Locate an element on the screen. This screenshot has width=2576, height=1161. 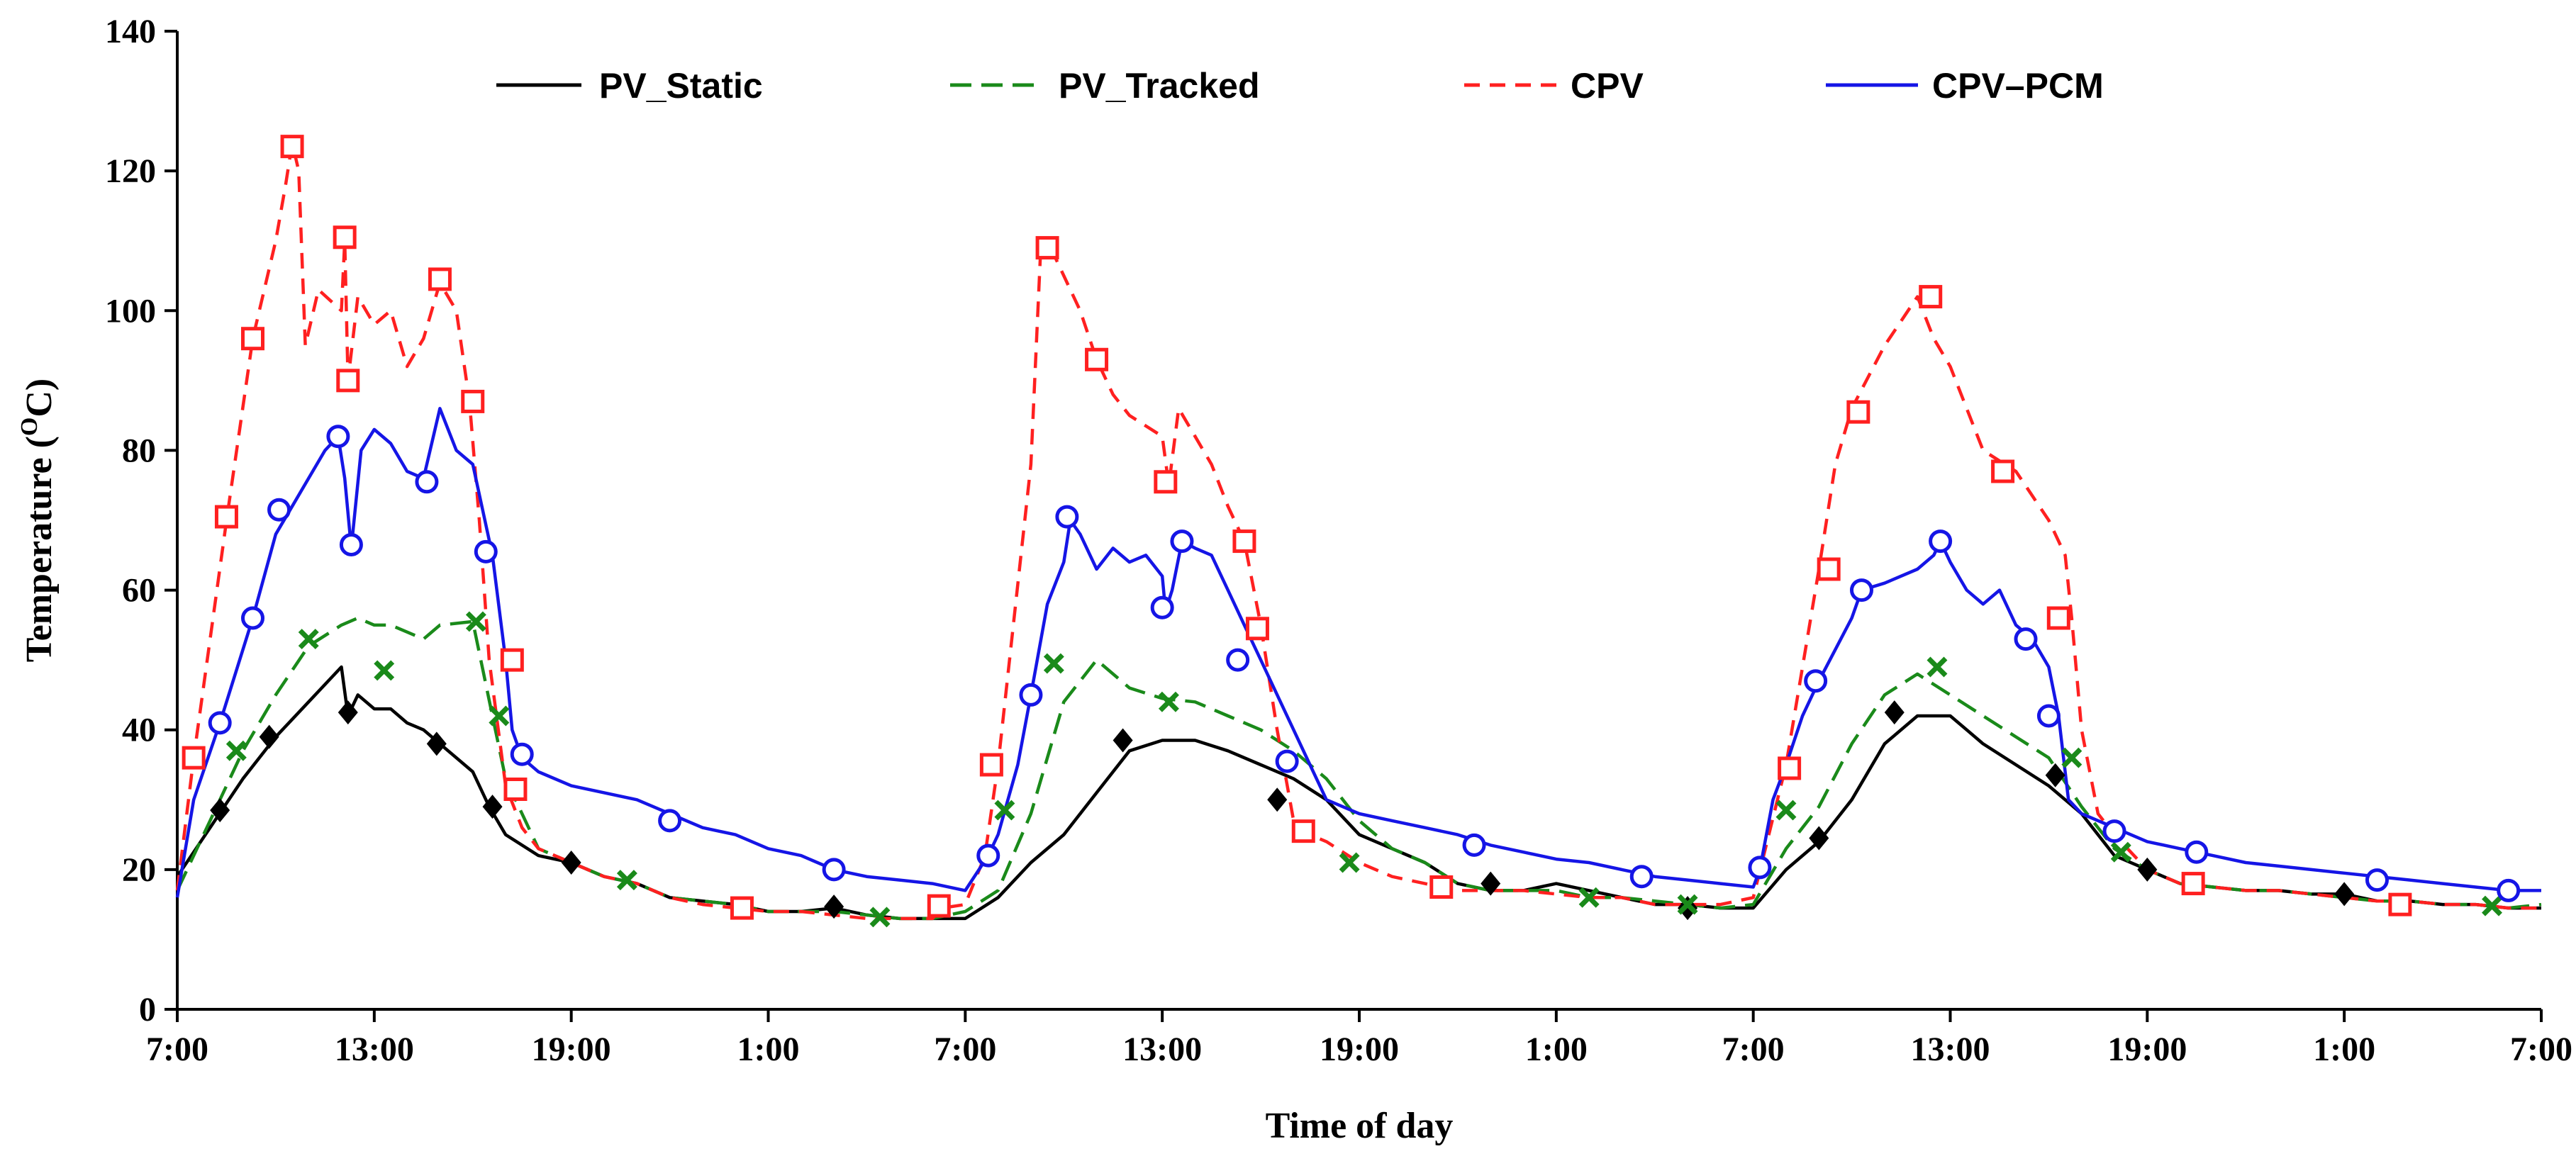
legend: PV_Static PV_Tracked CPV CPV–PCM is located at coordinates (1300, 86).